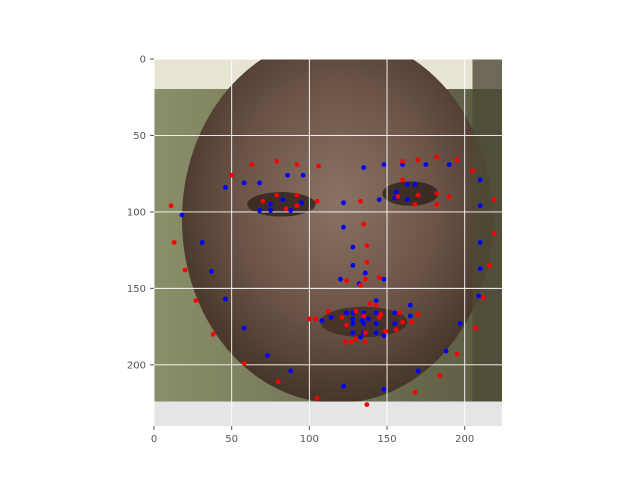 The height and width of the screenshot is (480, 640). I want to click on y-tick-label-3: 150, so click(136, 289).